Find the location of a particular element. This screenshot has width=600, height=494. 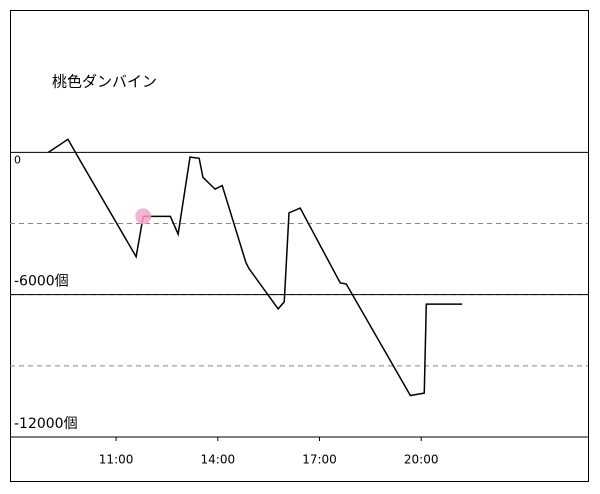

y-tick-label: 0 is located at coordinates (17, 159).